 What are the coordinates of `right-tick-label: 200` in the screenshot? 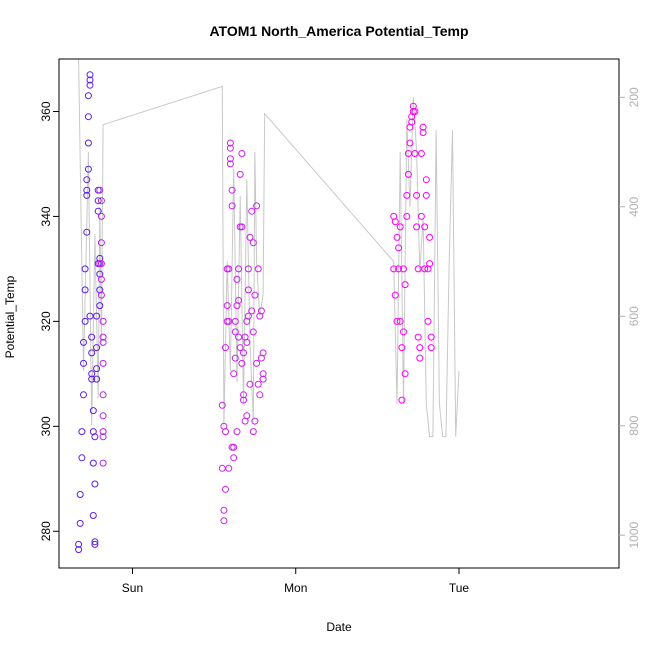 It's located at (634, 97).